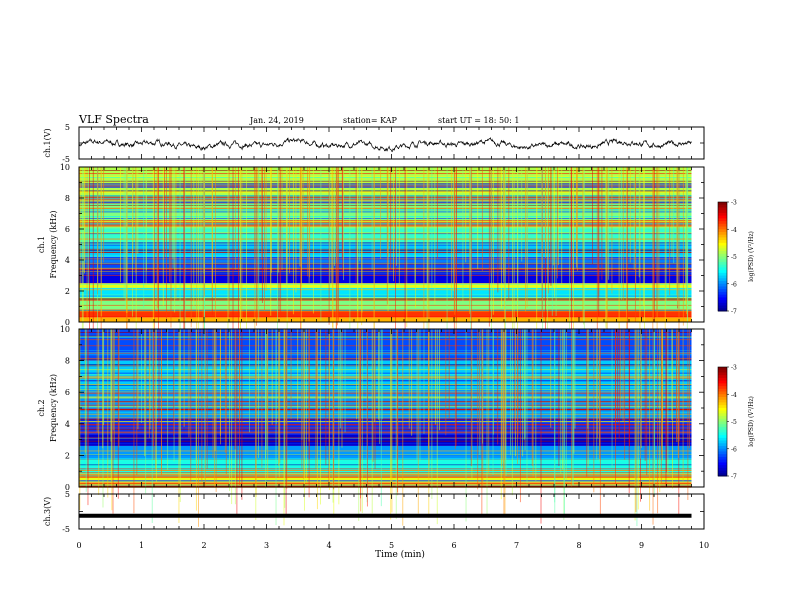  Describe the element at coordinates (734, 477) in the screenshot. I see `ch2-colorbar-tick-label: -7` at that location.